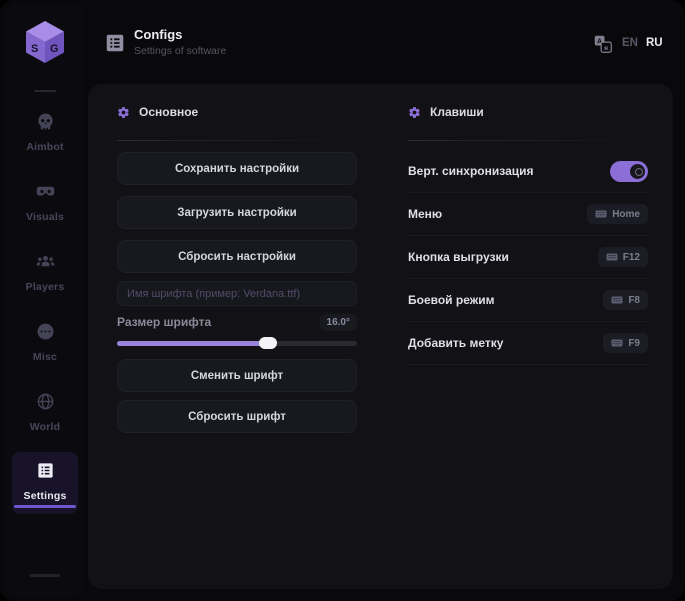 The width and height of the screenshot is (685, 601). What do you see at coordinates (180, 51) in the screenshot?
I see `page-subtitle: Settings of software` at bounding box center [180, 51].